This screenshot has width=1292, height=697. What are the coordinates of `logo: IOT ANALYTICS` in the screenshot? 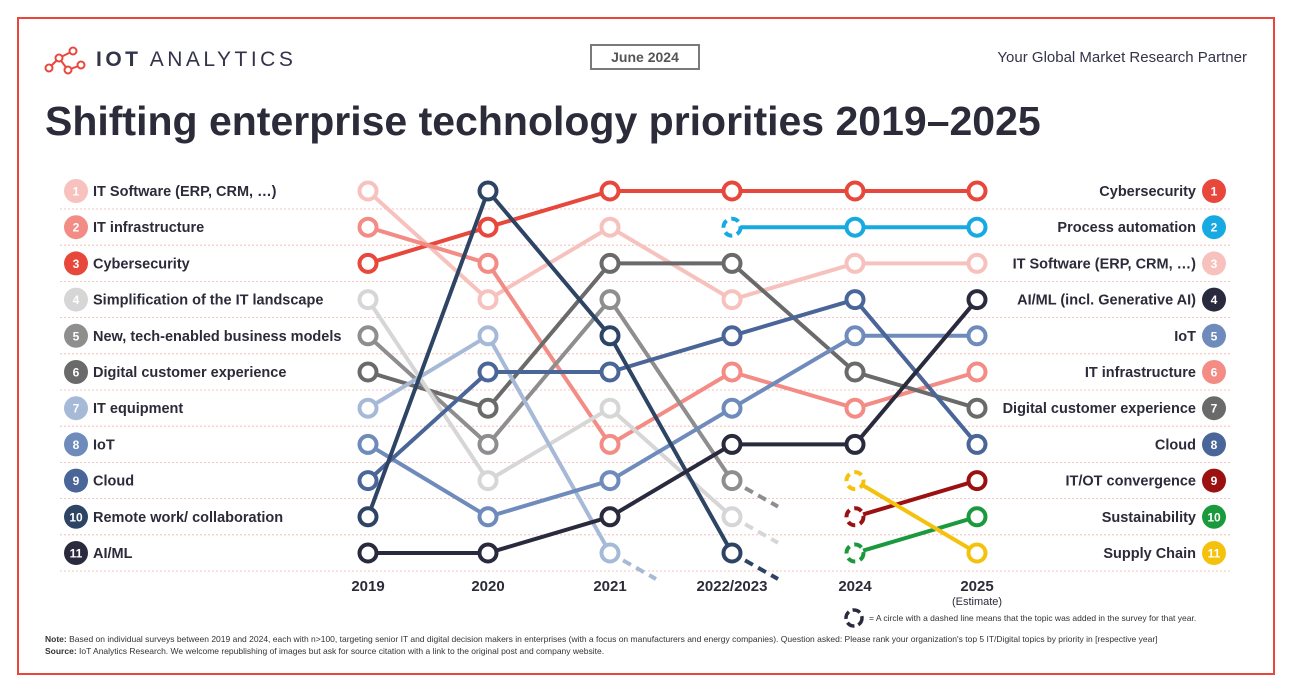 It's located at (169, 60).